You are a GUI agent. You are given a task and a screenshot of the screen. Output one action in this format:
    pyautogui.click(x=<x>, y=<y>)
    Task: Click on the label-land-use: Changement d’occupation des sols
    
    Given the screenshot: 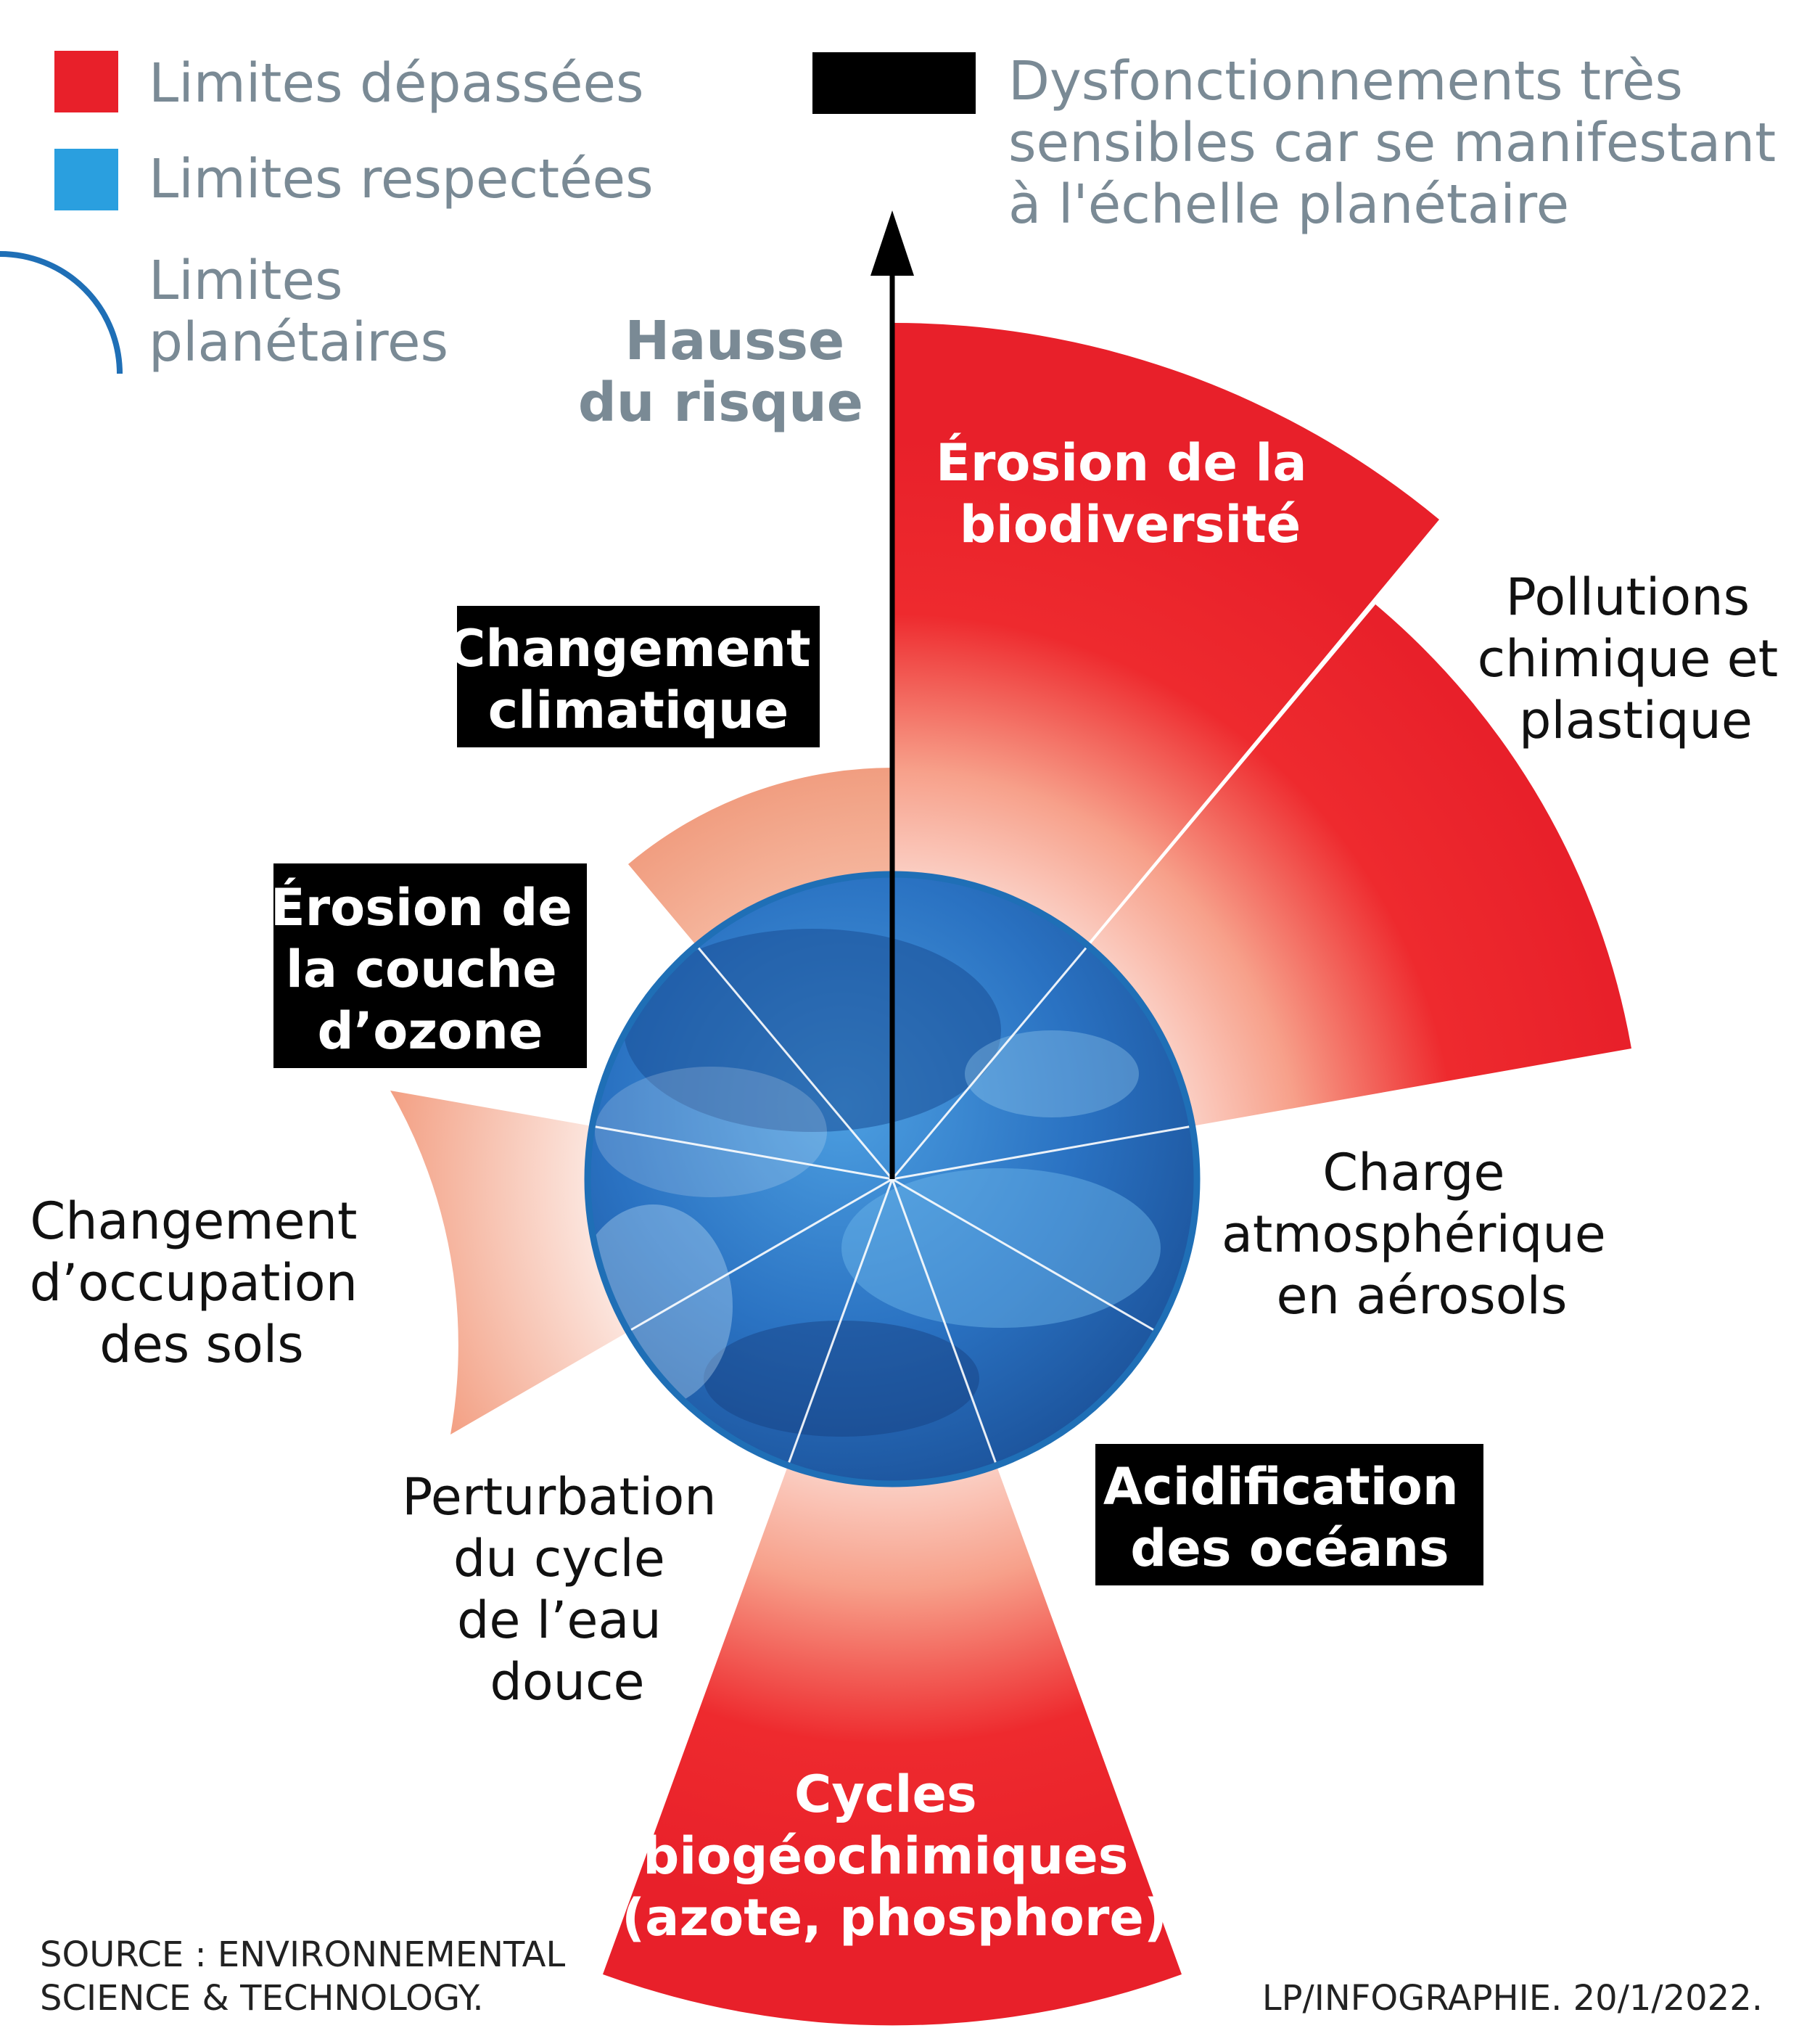 What is the action you would take?
    pyautogui.click(x=202, y=1282)
    